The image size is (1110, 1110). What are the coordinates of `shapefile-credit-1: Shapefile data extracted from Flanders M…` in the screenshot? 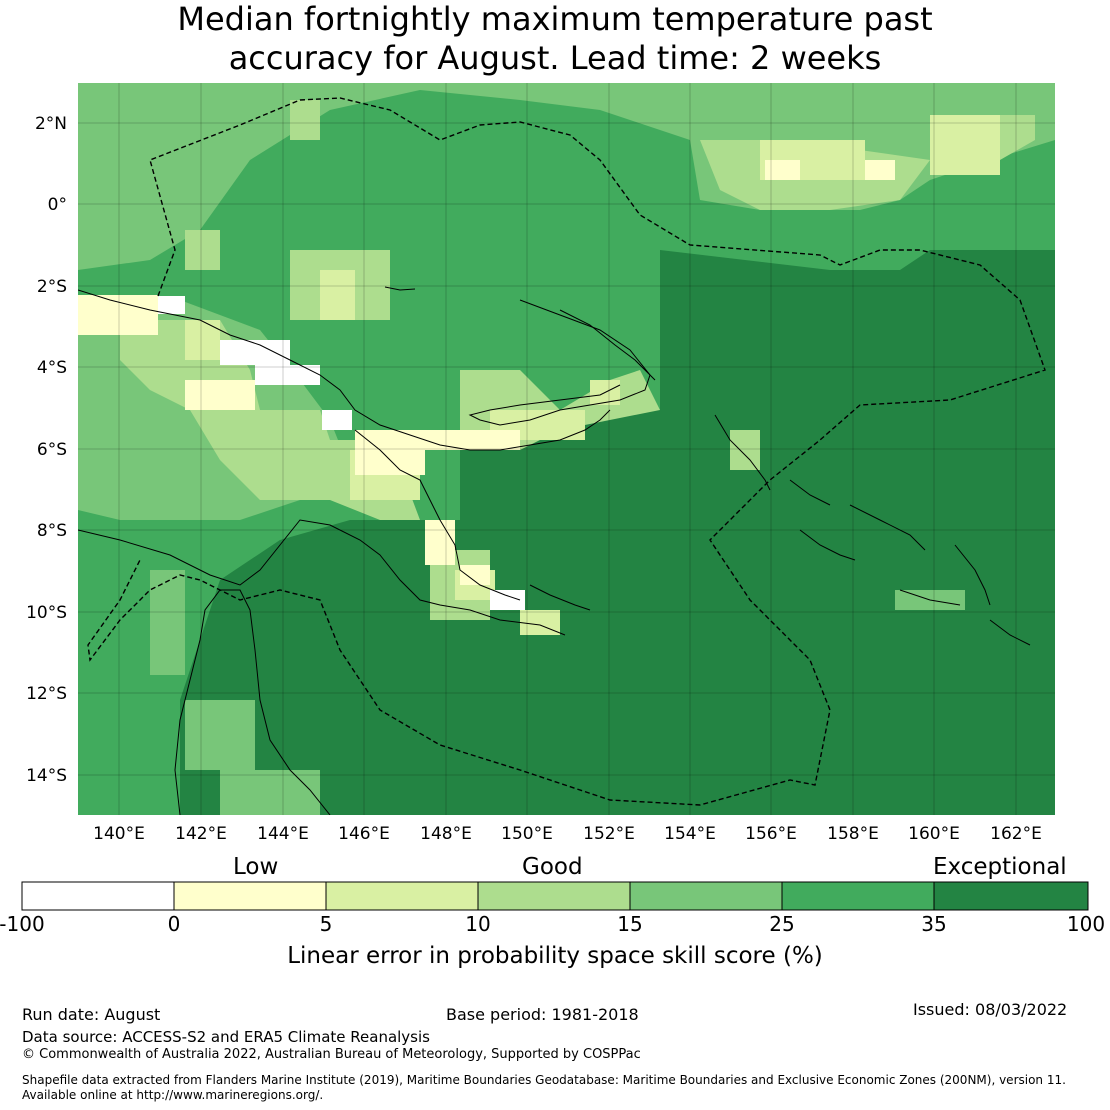 It's located at (544, 1080).